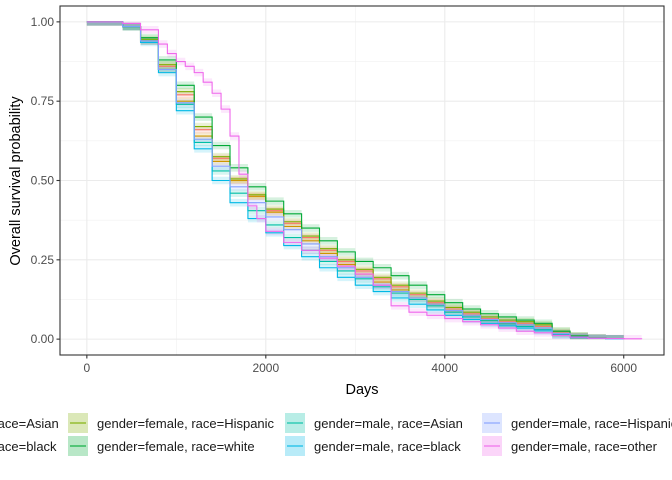 This screenshot has height=480, width=672. Describe the element at coordinates (387, 446) in the screenshot. I see `legend-label: gender=male, race=black` at that location.